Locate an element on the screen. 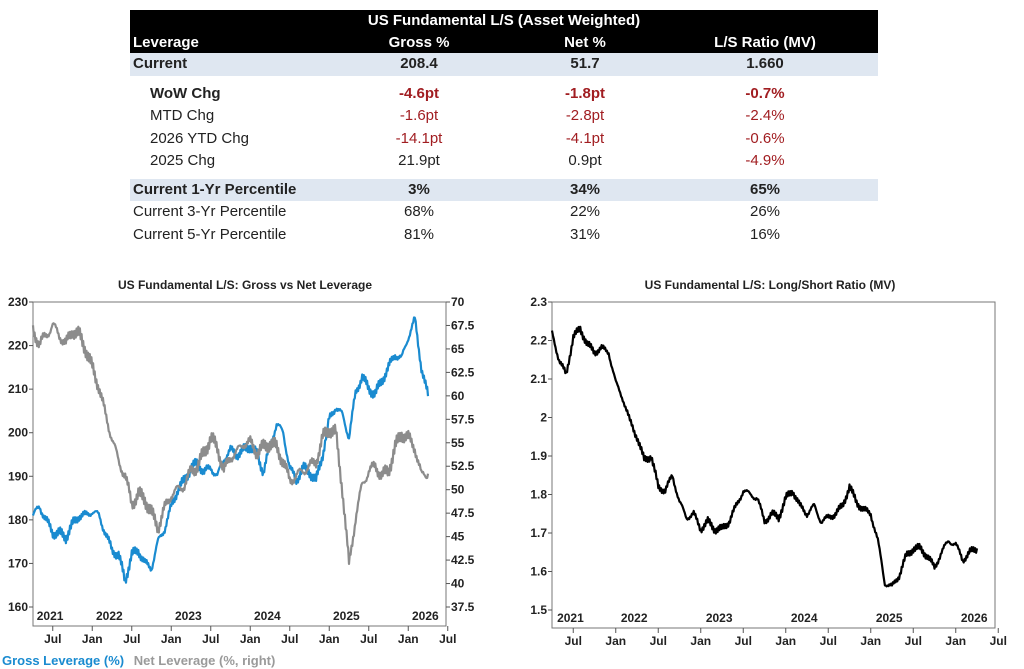  x-year-label: 2022 is located at coordinates (634, 618).